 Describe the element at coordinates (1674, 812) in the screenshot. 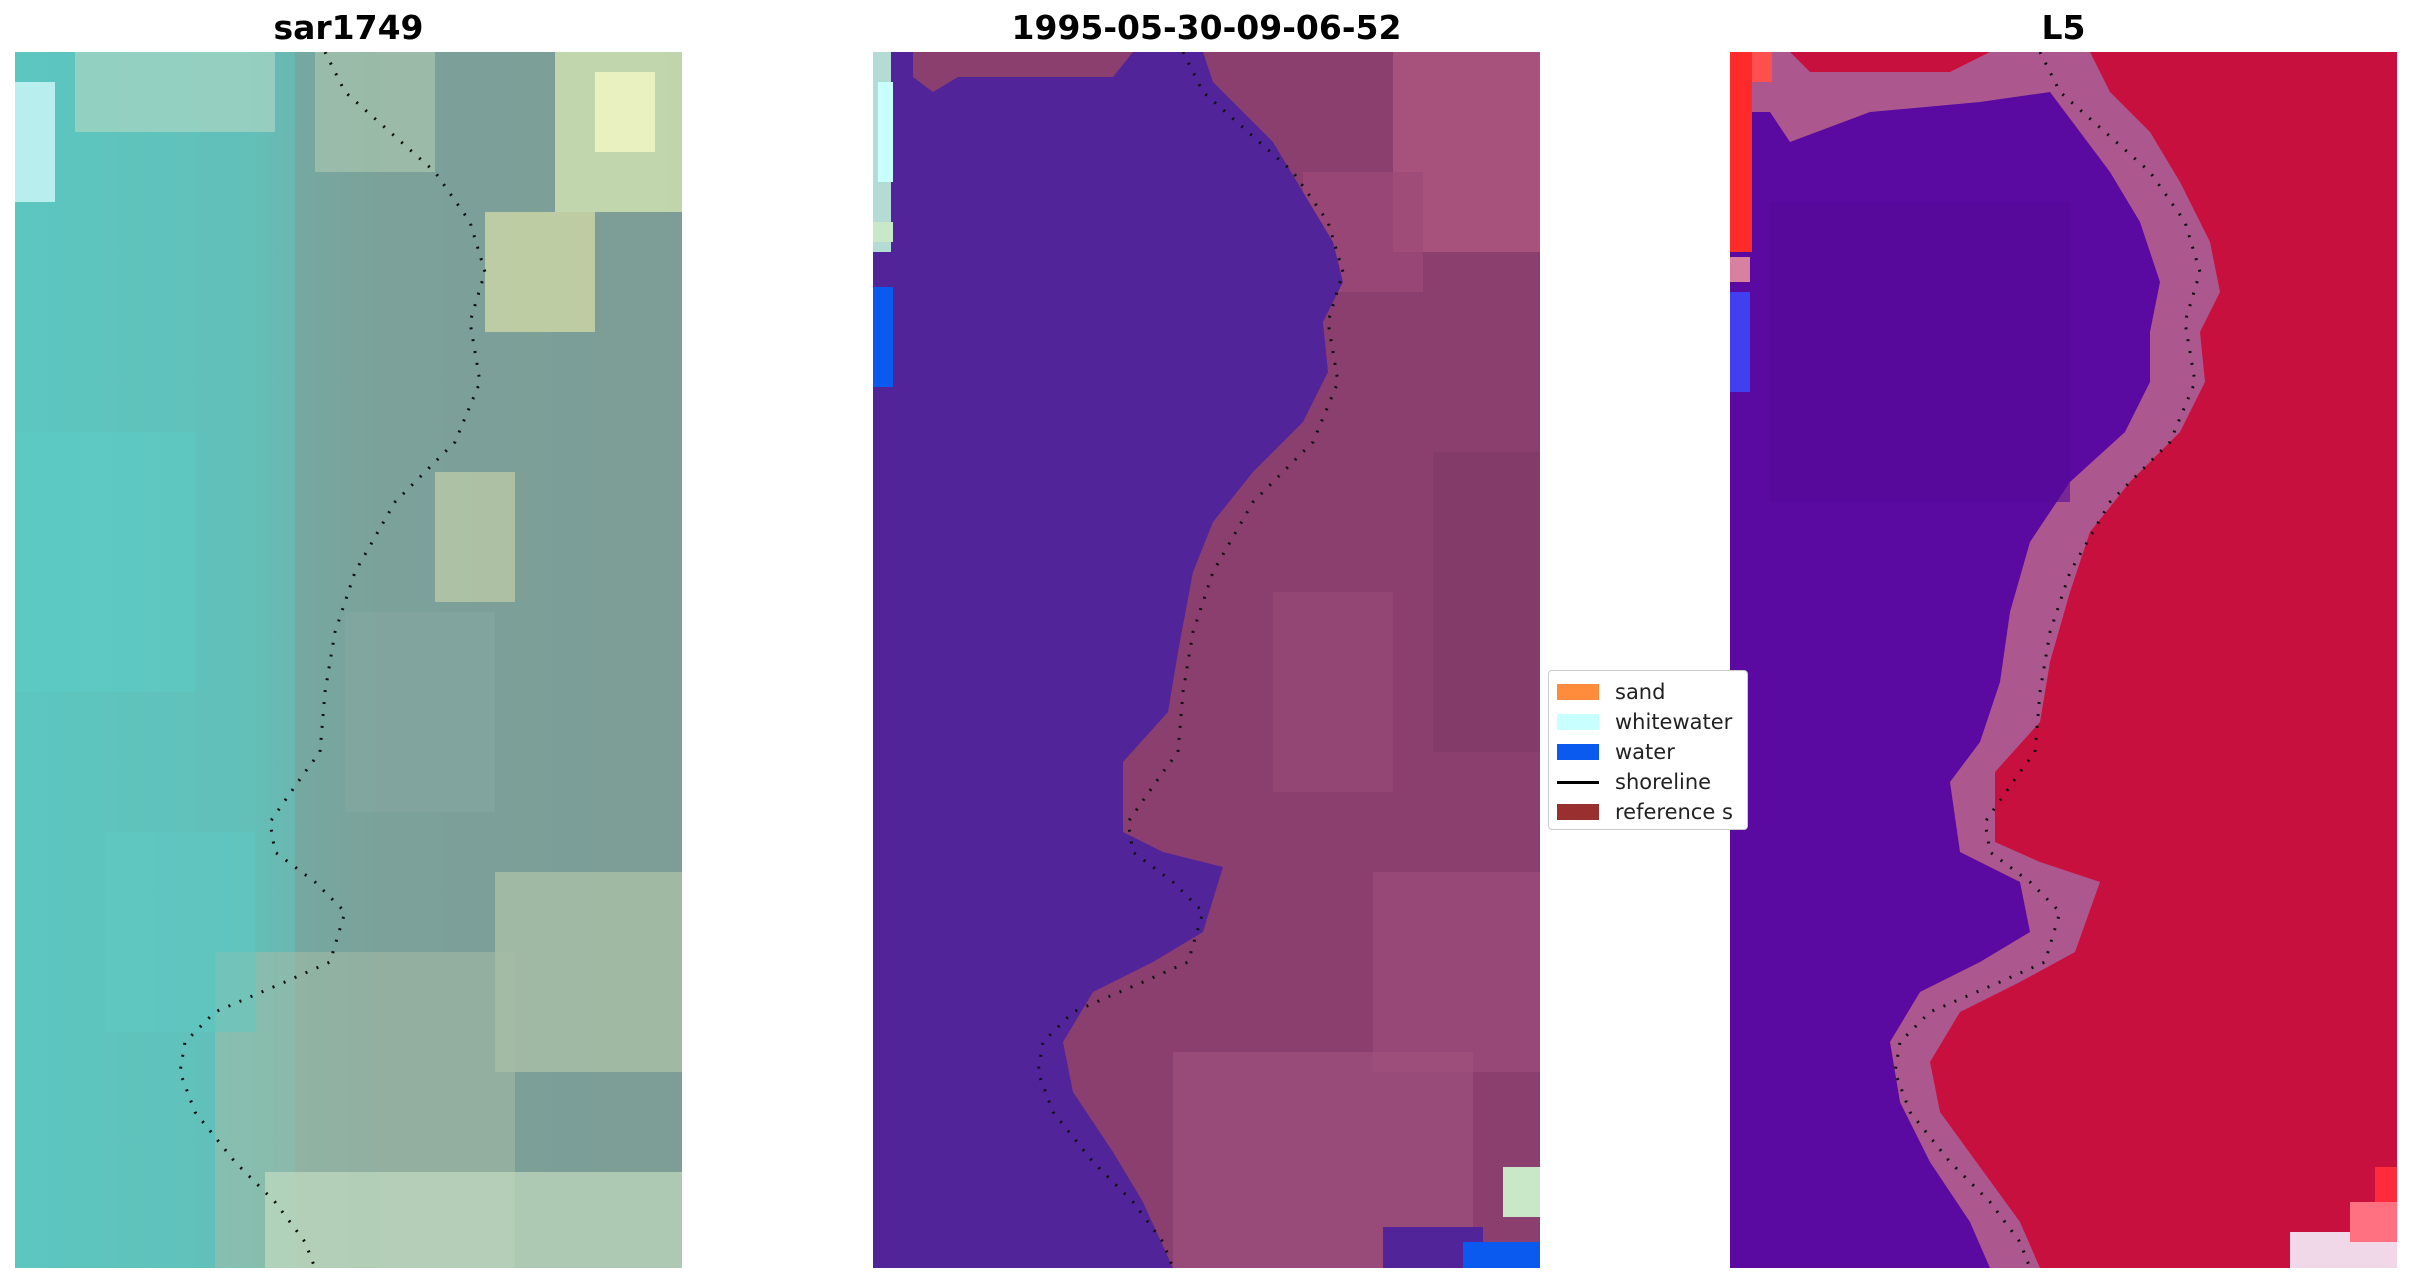

I see `legend-label: reference s` at that location.